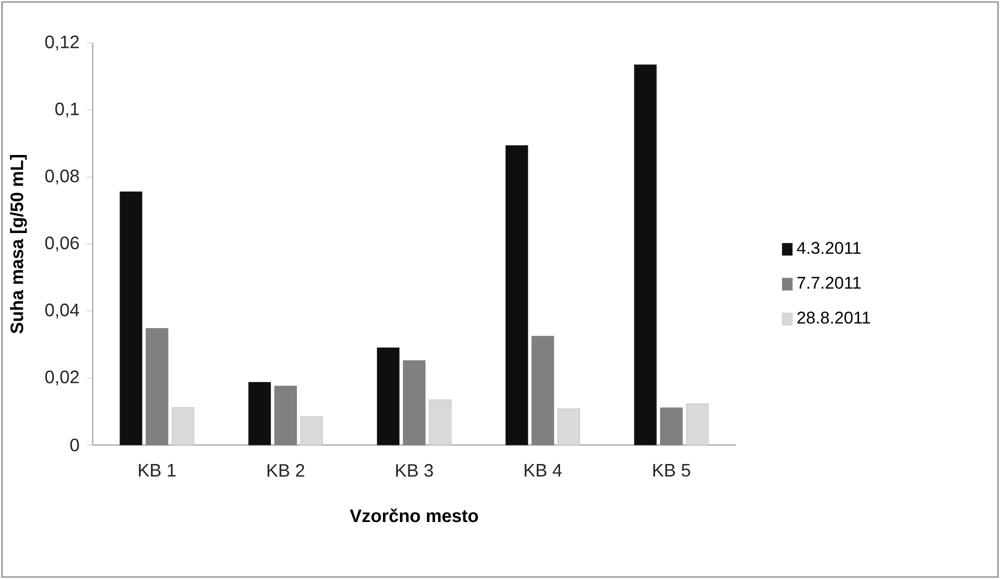  Describe the element at coordinates (414, 470) in the screenshot. I see `x-tick-label: KB 3` at that location.